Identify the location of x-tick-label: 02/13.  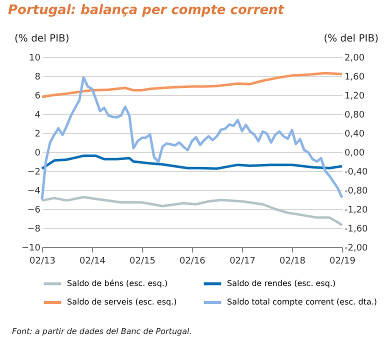
(43, 261).